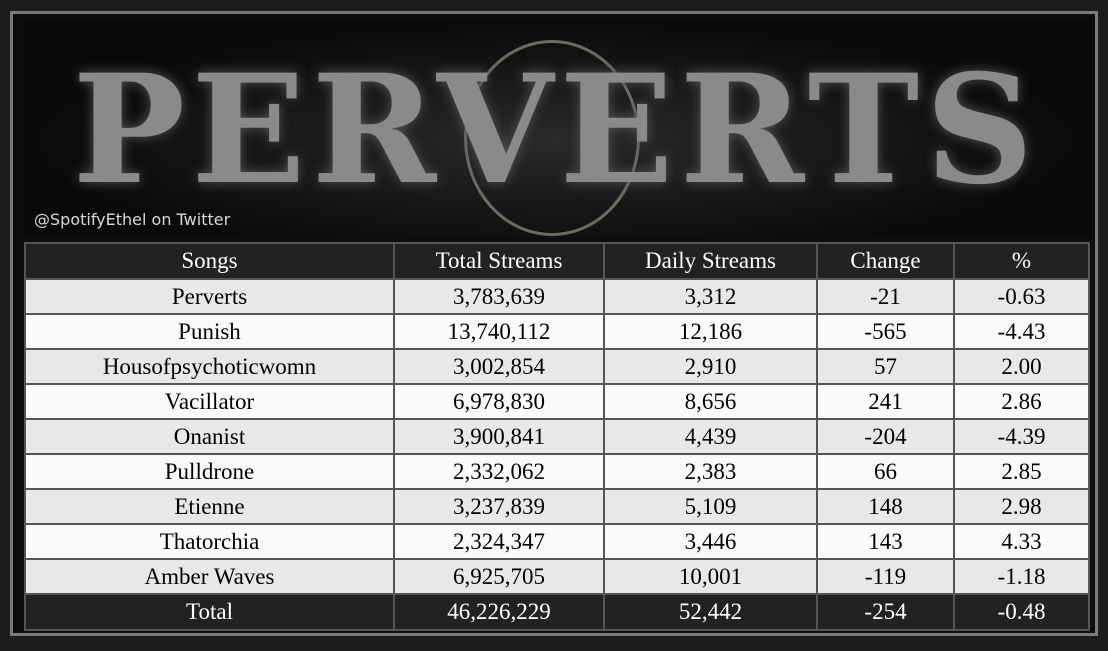 Image resolution: width=1108 pixels, height=651 pixels. What do you see at coordinates (209, 401) in the screenshot?
I see `cell: Vacillator` at bounding box center [209, 401].